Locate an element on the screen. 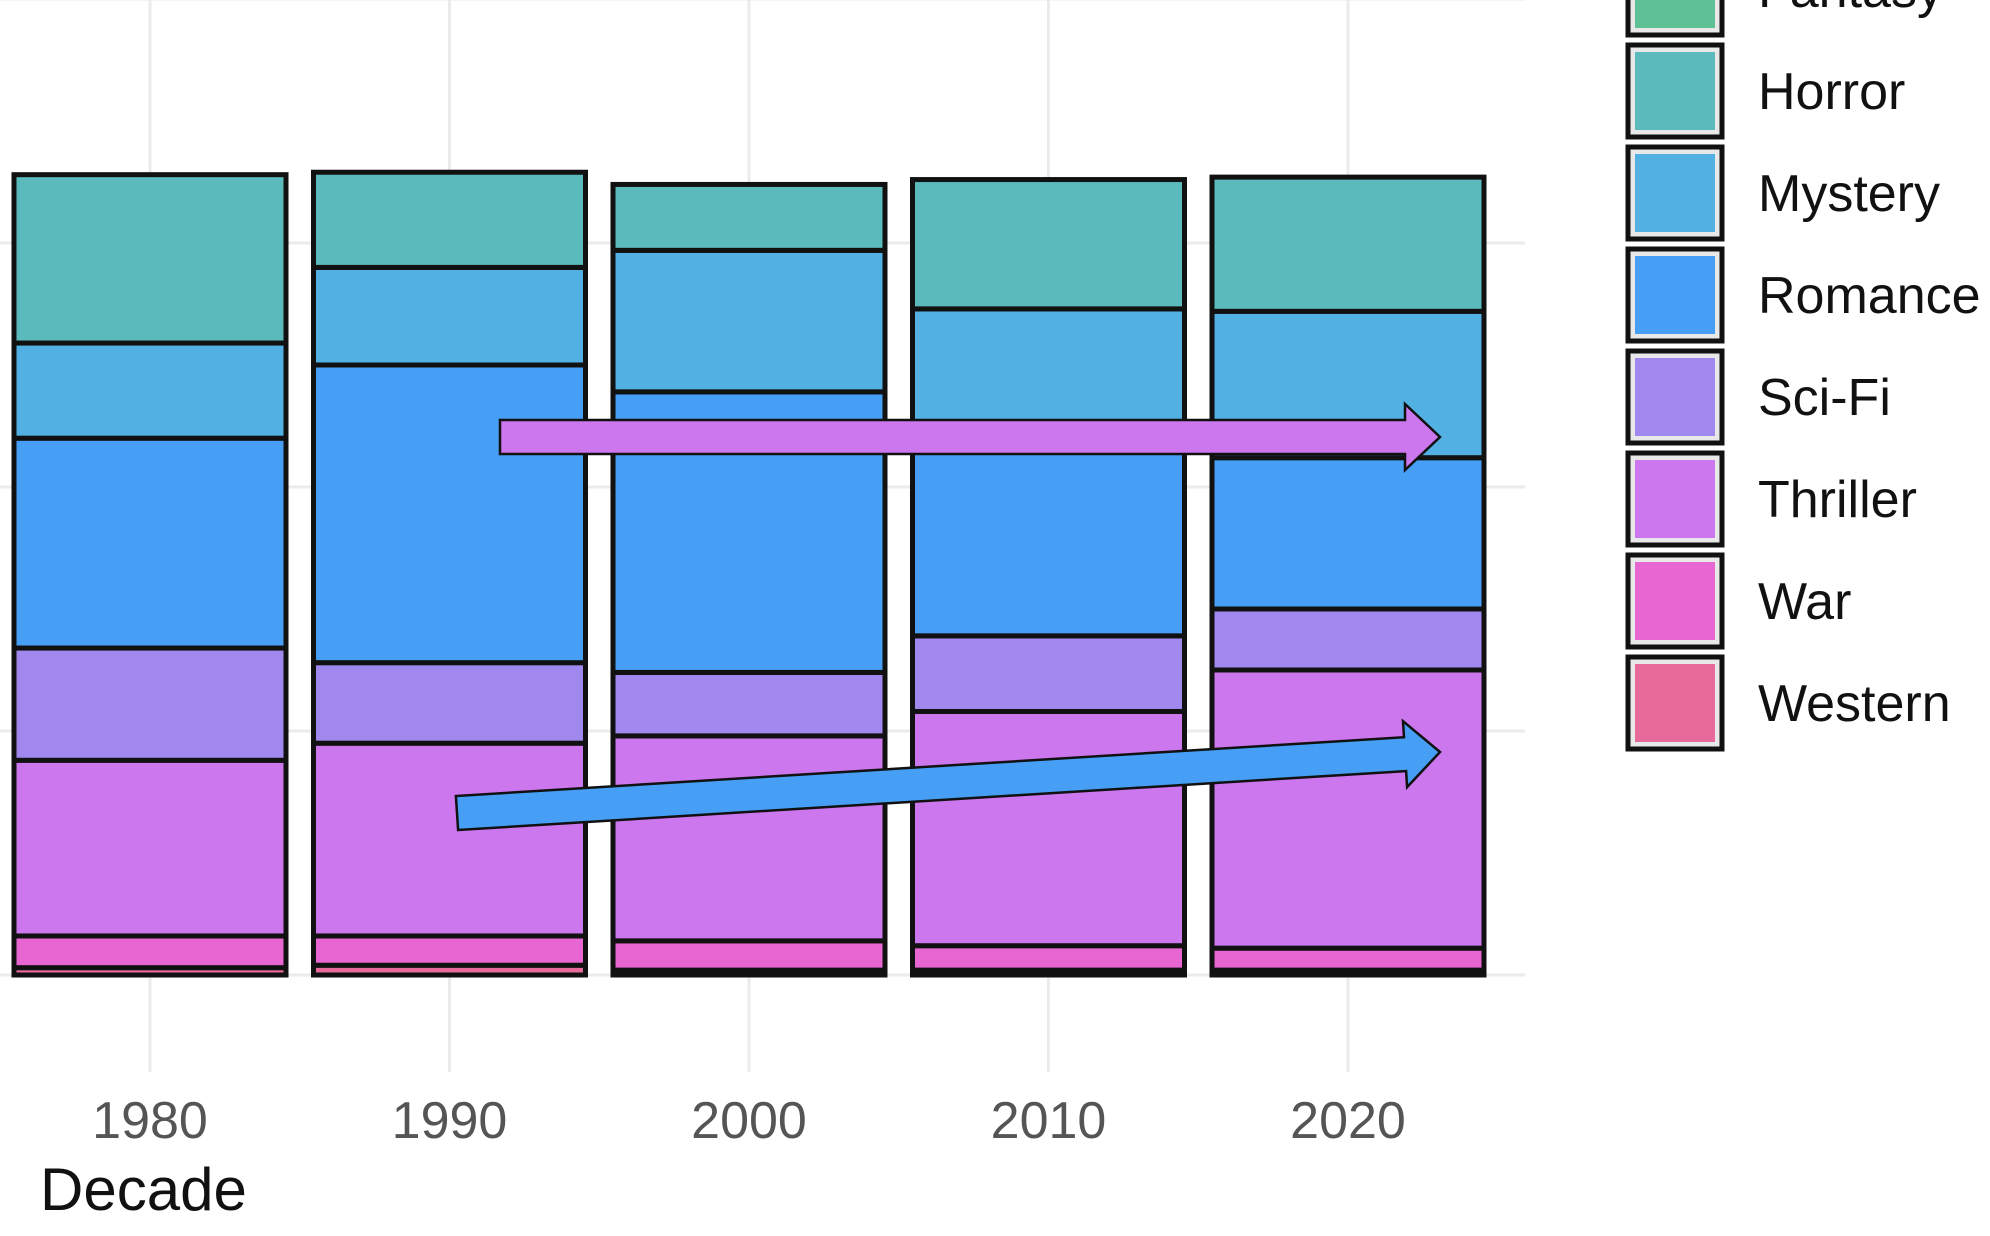 Image resolution: width=1990 pixels, height=1236 pixels. x-tick-label-2000: 2000 is located at coordinates (749, 1121).